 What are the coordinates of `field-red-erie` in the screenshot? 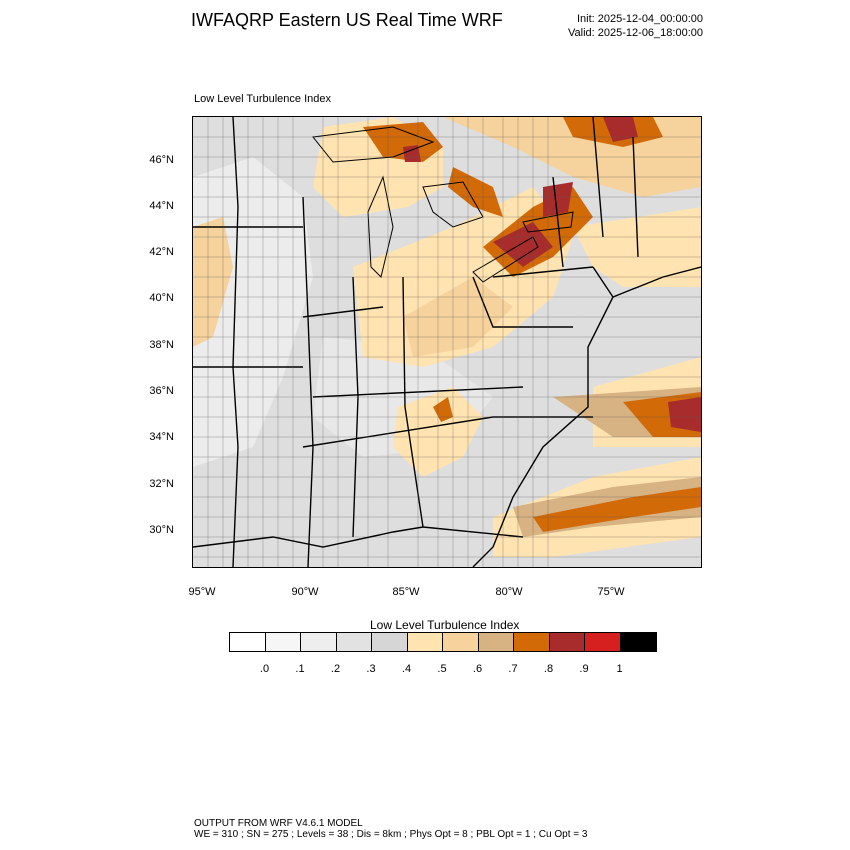 It's located at (523, 244).